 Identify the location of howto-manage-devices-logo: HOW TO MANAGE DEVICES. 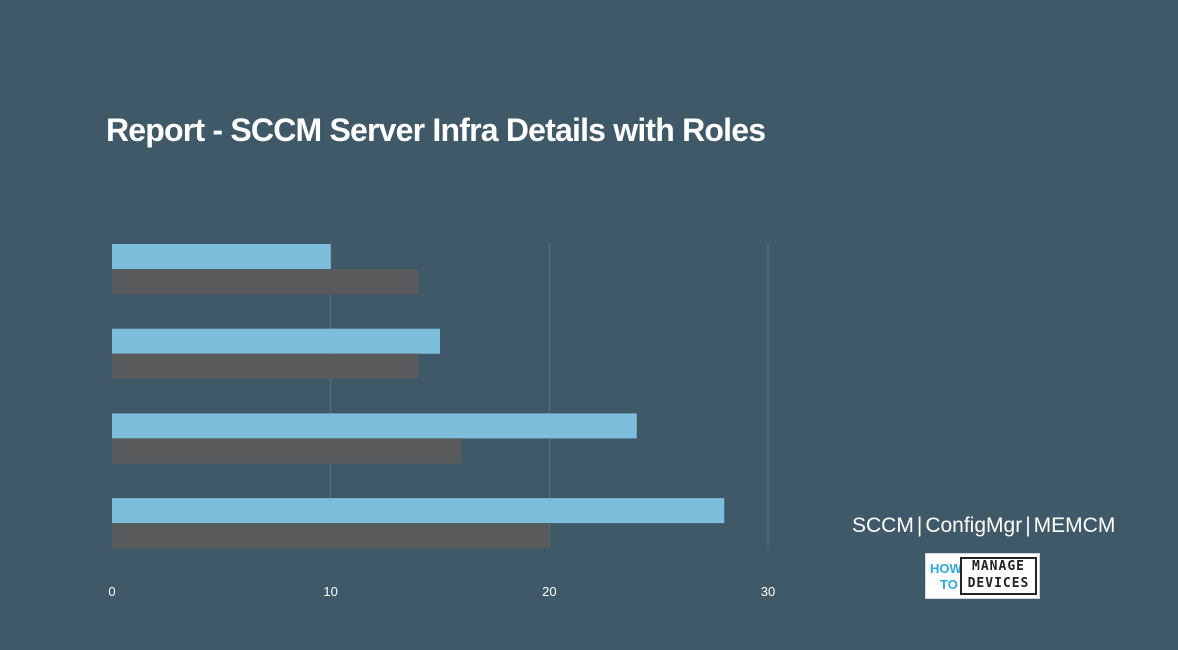
(982, 576).